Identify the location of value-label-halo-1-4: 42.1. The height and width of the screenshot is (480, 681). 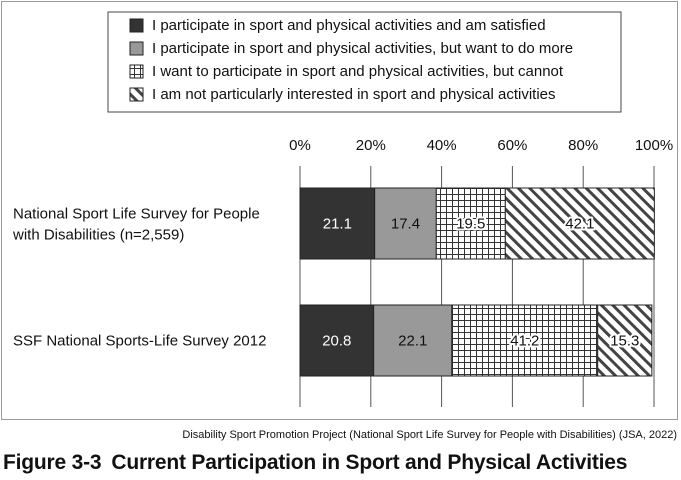
(579, 224).